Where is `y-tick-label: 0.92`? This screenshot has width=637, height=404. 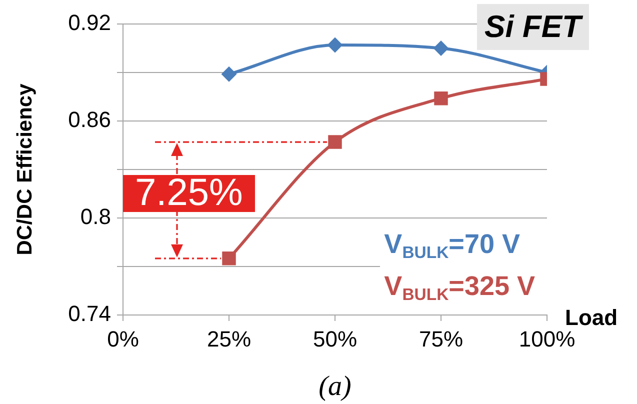
y-tick-label: 0.92 is located at coordinates (89, 23).